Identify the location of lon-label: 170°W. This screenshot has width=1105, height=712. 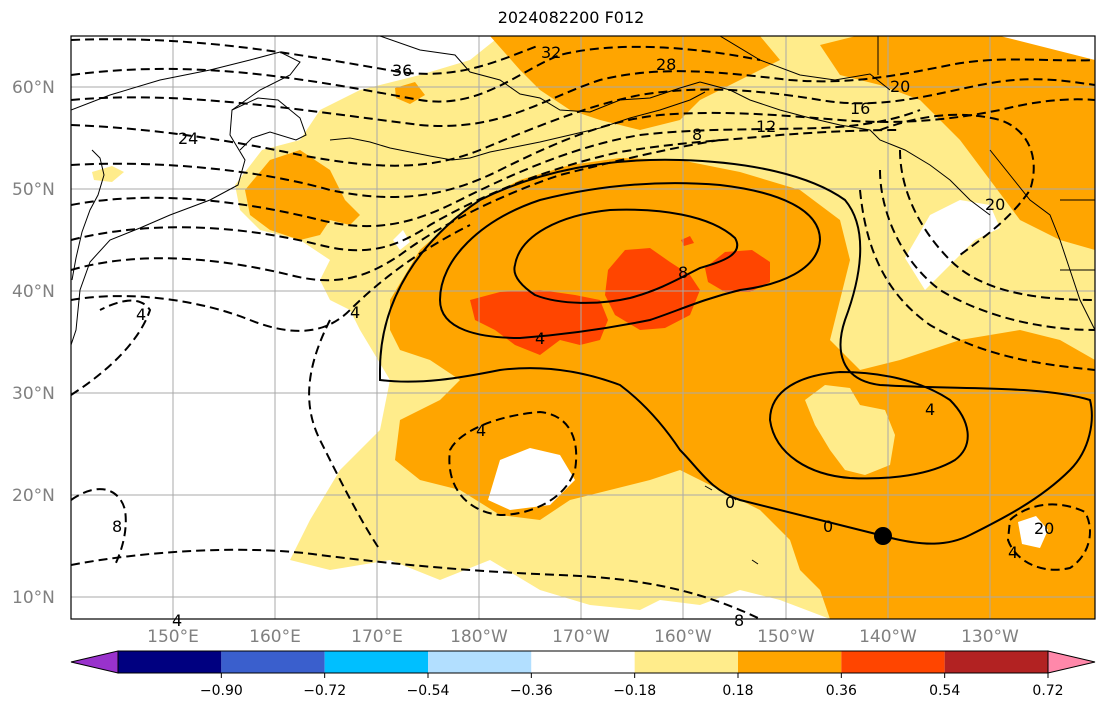
(581, 637).